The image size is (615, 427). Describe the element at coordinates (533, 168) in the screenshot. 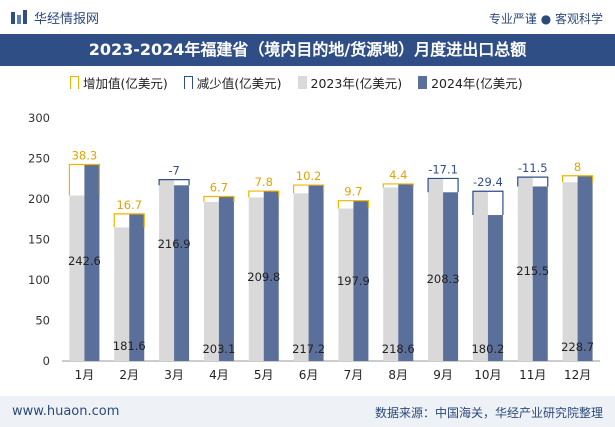

I see `change-label: -11.5` at that location.